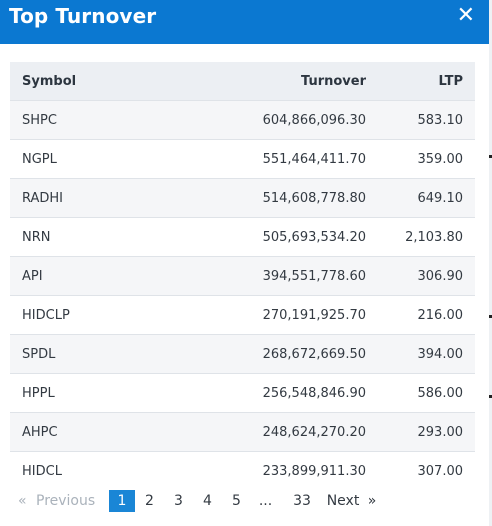 The height and width of the screenshot is (526, 492). What do you see at coordinates (83, 16) in the screenshot?
I see `modal-title: Top Turnover` at bounding box center [83, 16].